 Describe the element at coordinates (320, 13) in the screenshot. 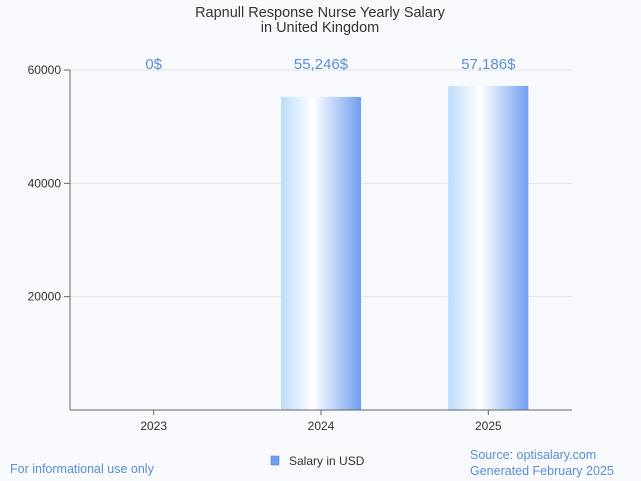

I see `chart-title-line-1: Rapnull Response Nurse Yearly Salary` at that location.